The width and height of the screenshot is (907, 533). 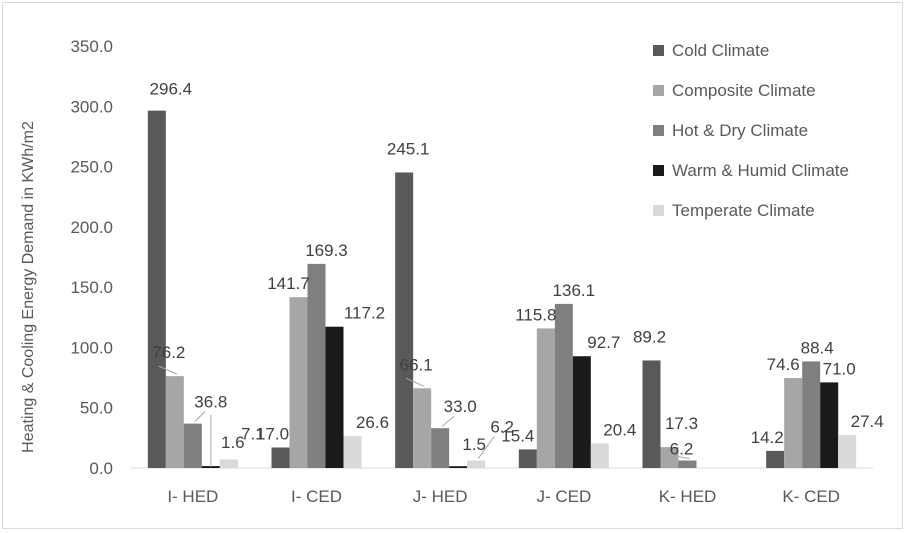 I want to click on category-label: J- CED, so click(x=563, y=496).